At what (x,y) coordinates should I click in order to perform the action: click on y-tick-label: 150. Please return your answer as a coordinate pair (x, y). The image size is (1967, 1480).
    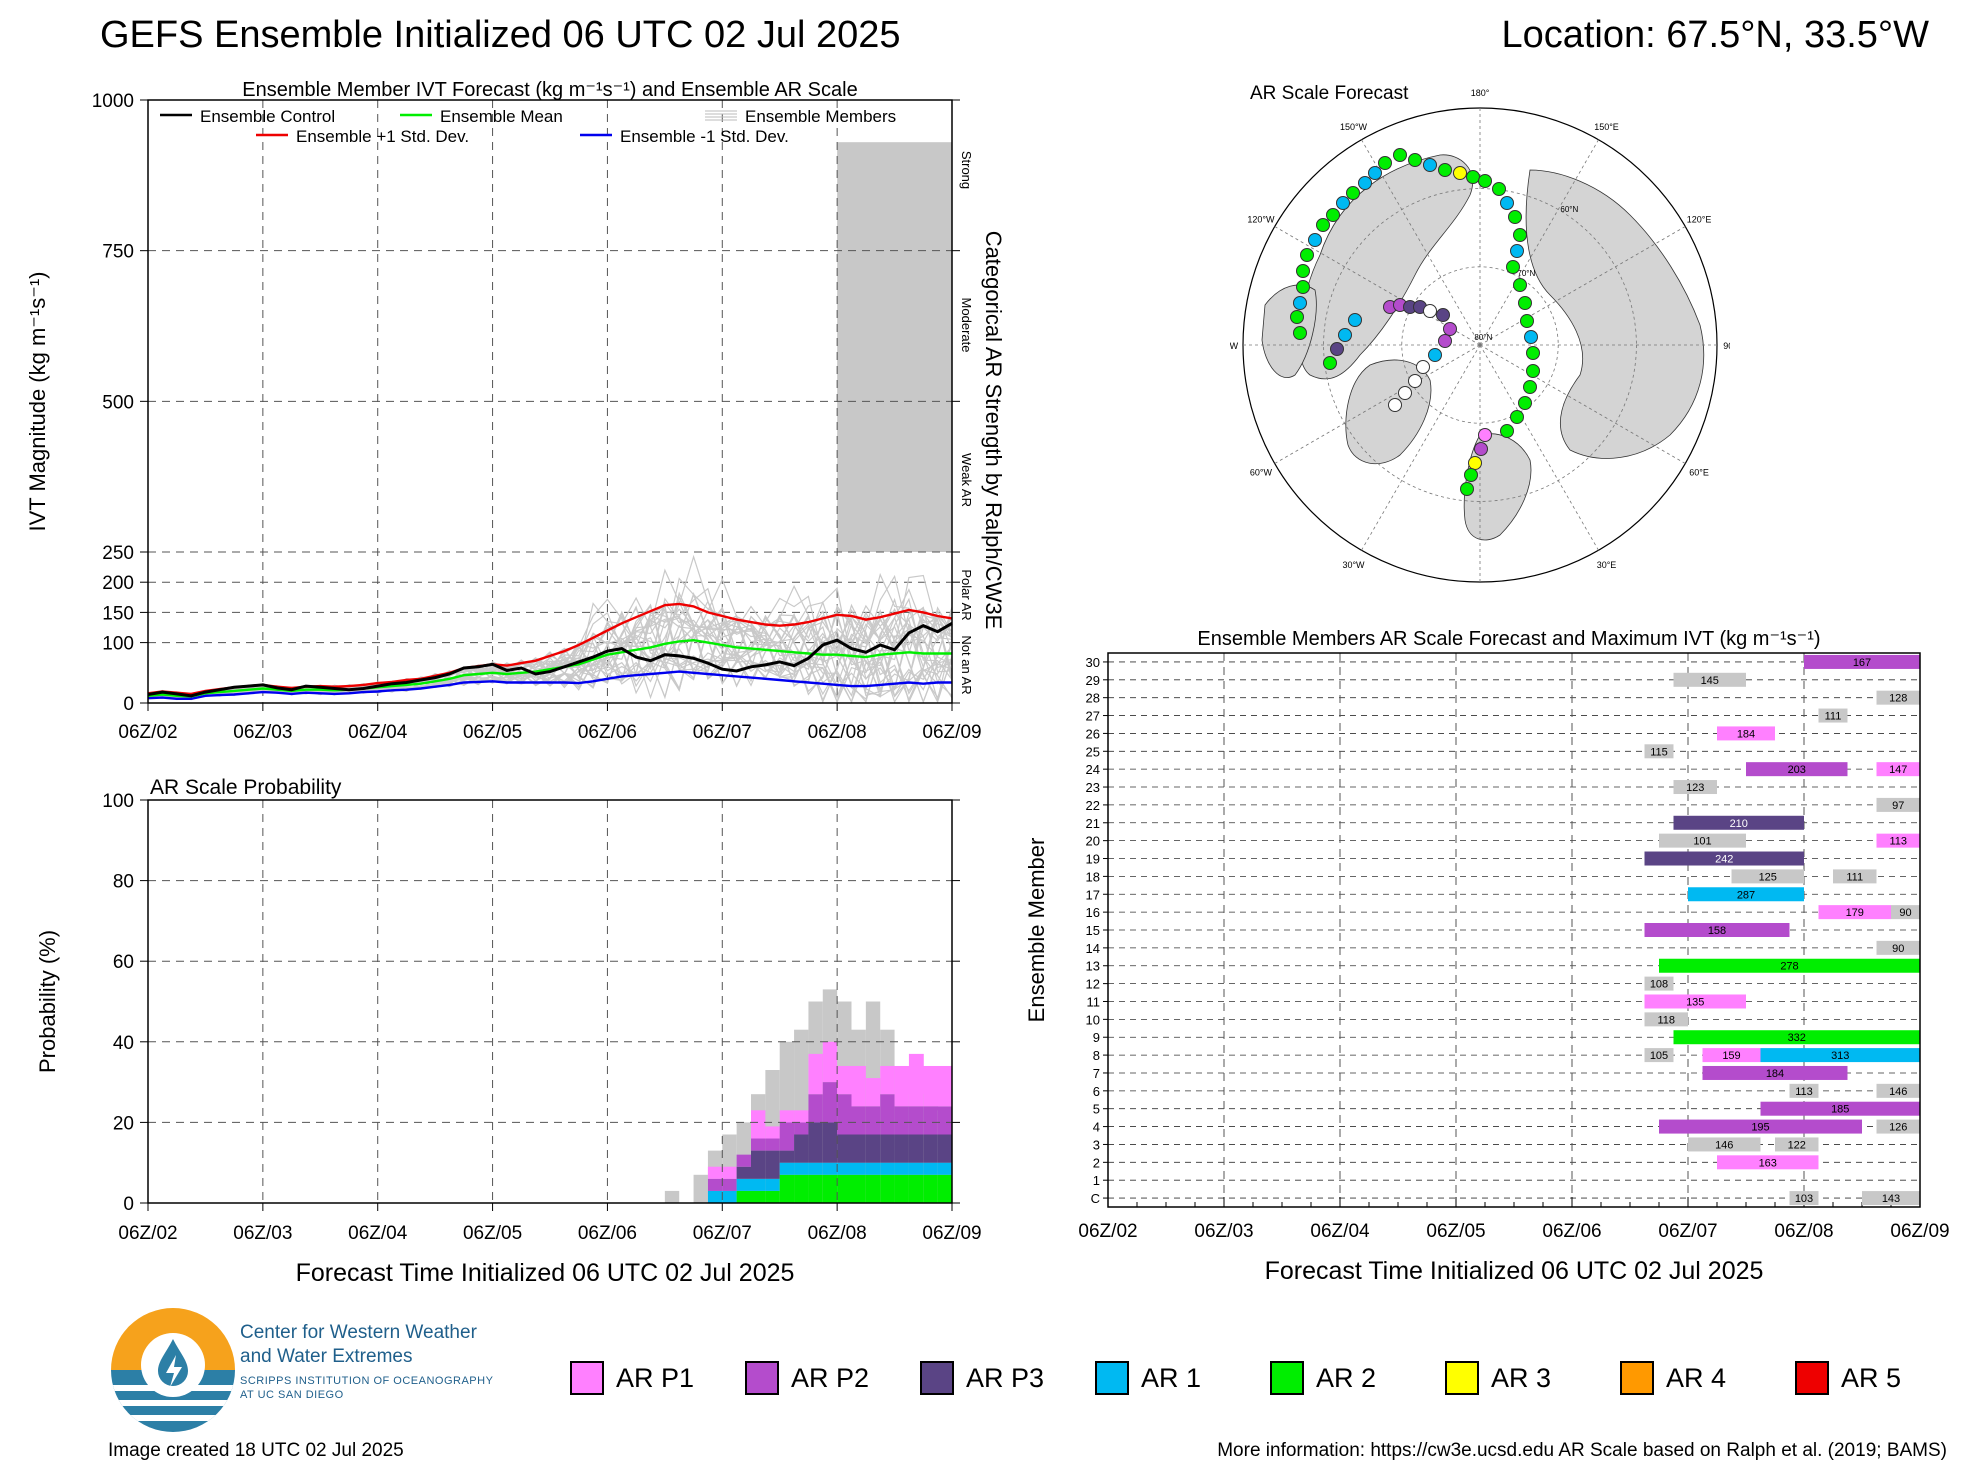
    Looking at the image, I should click on (118, 613).